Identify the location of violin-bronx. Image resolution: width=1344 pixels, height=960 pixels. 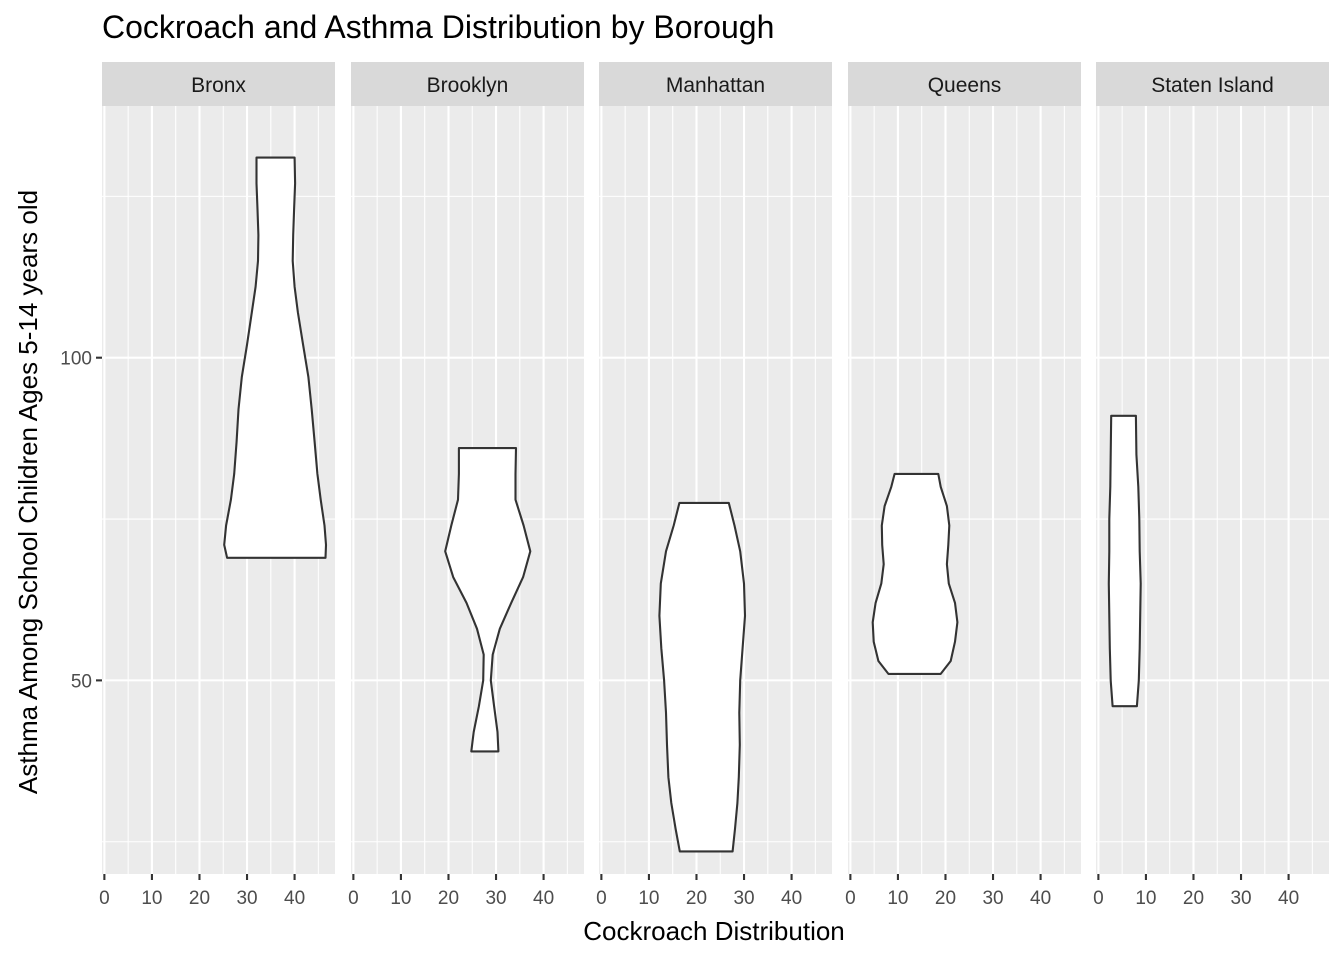
(275, 357).